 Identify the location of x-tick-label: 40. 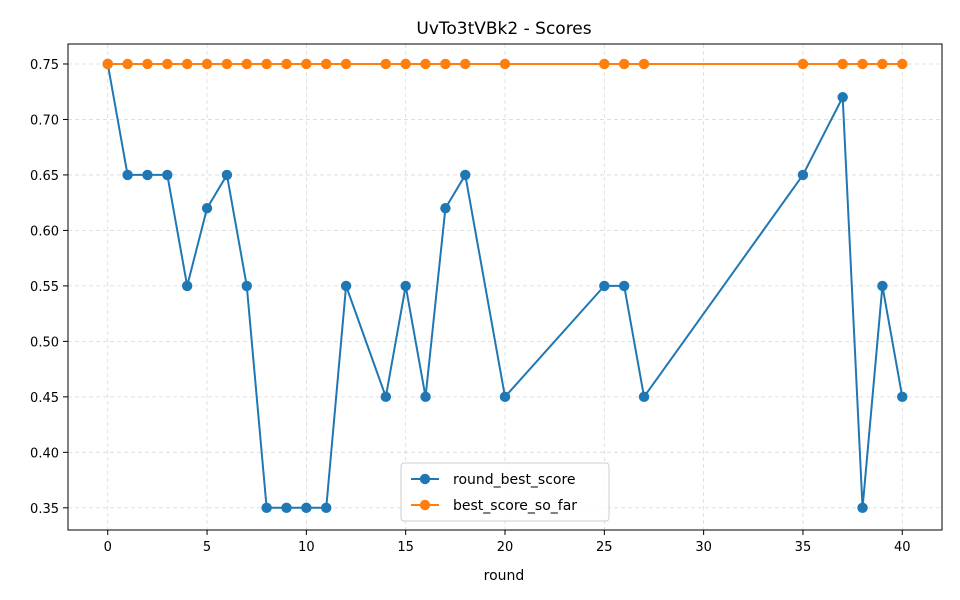
(902, 547).